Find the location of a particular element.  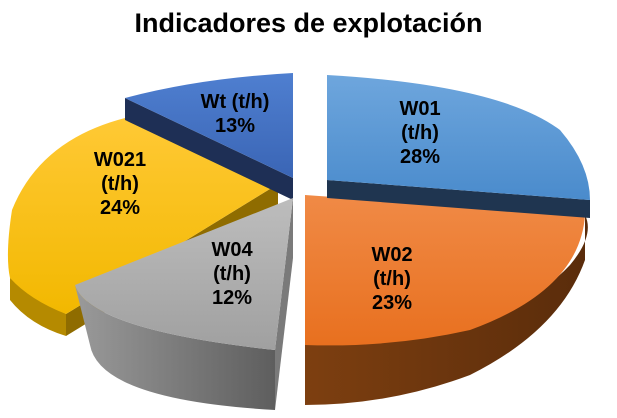

label-wt-line1: Wt (t/h) is located at coordinates (235, 102).